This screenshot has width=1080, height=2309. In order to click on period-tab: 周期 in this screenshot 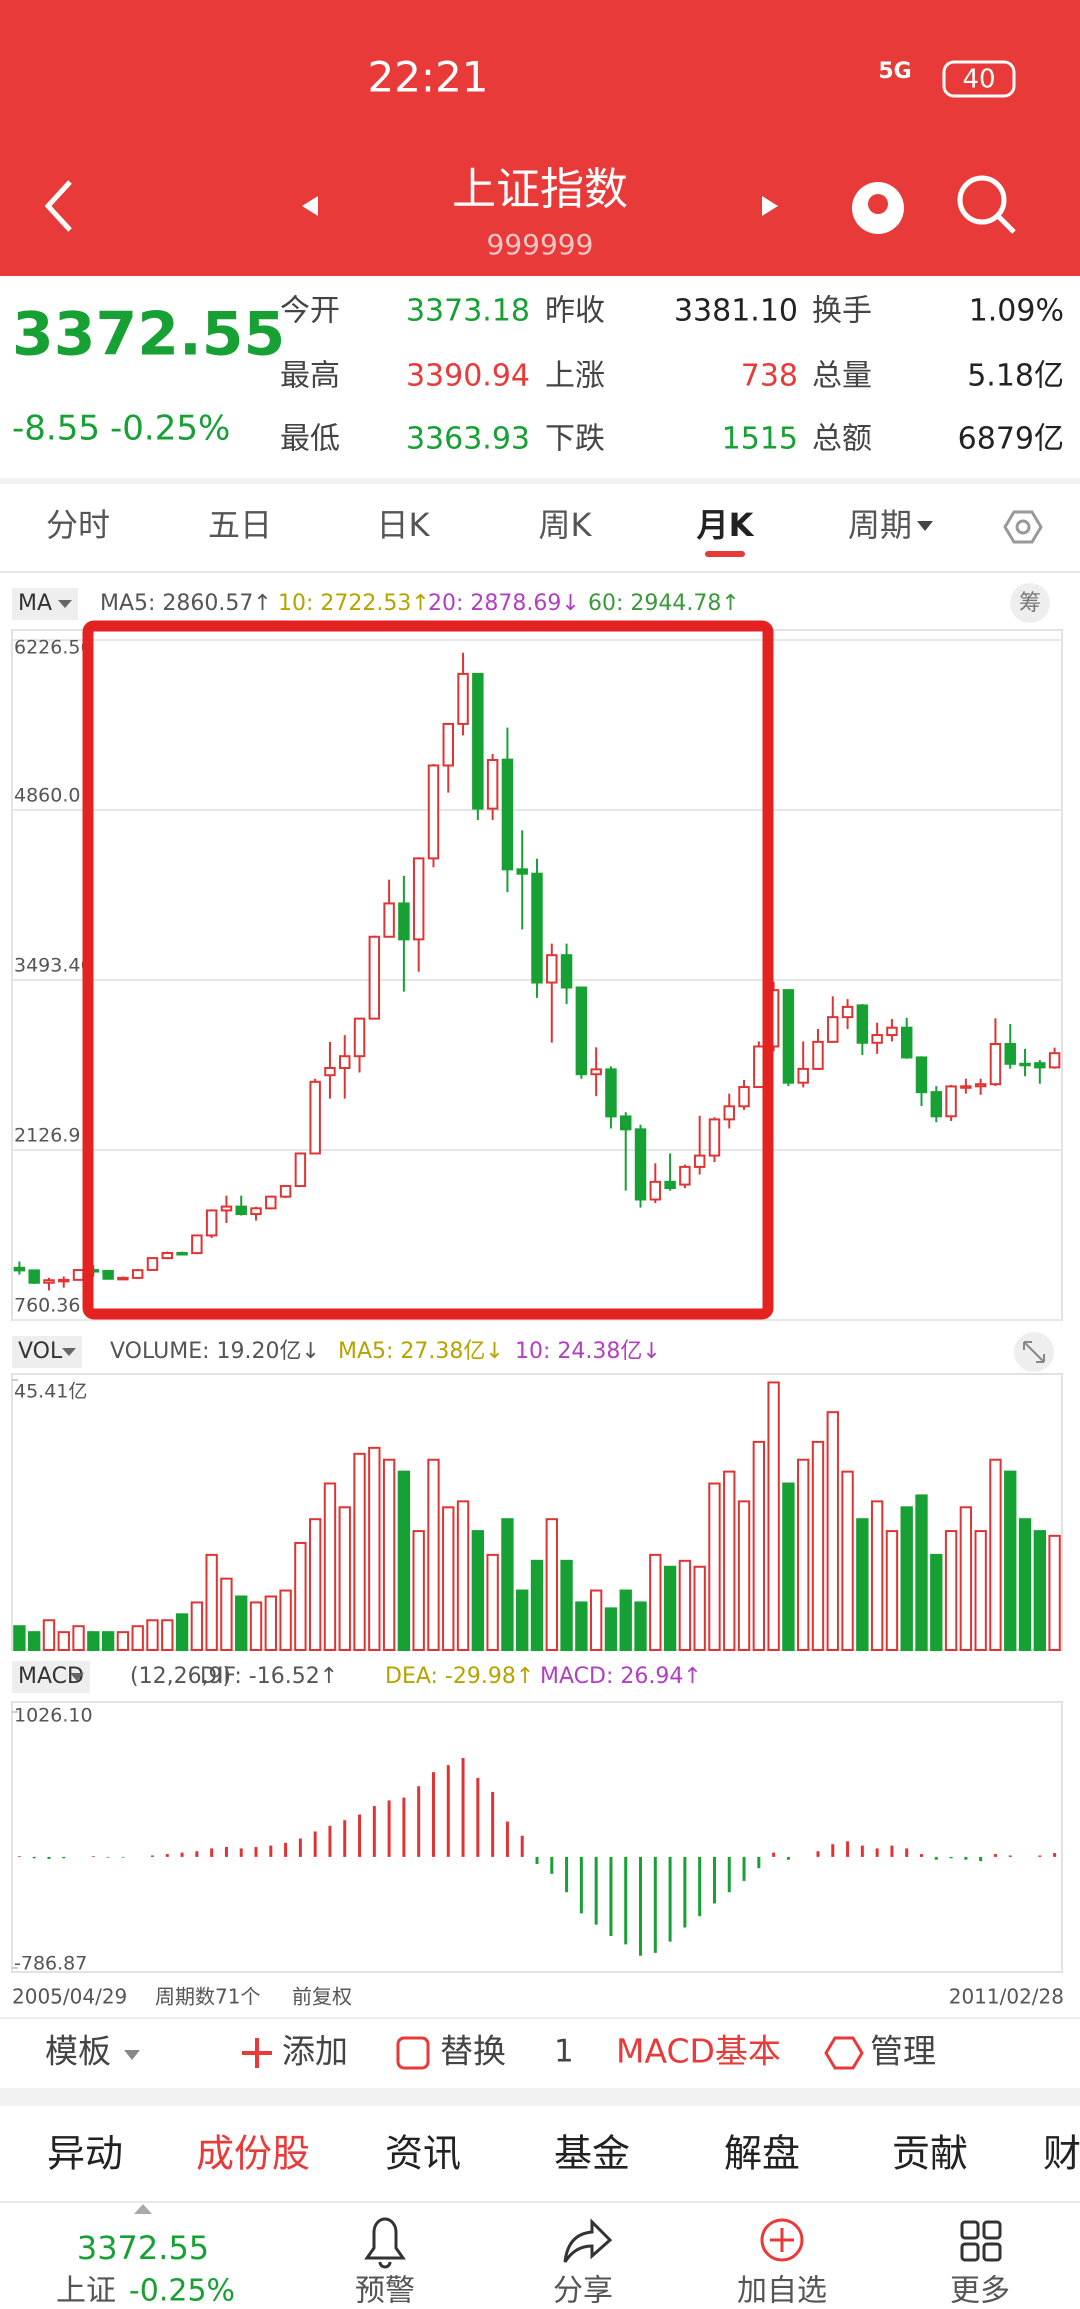, I will do `click(880, 525)`.